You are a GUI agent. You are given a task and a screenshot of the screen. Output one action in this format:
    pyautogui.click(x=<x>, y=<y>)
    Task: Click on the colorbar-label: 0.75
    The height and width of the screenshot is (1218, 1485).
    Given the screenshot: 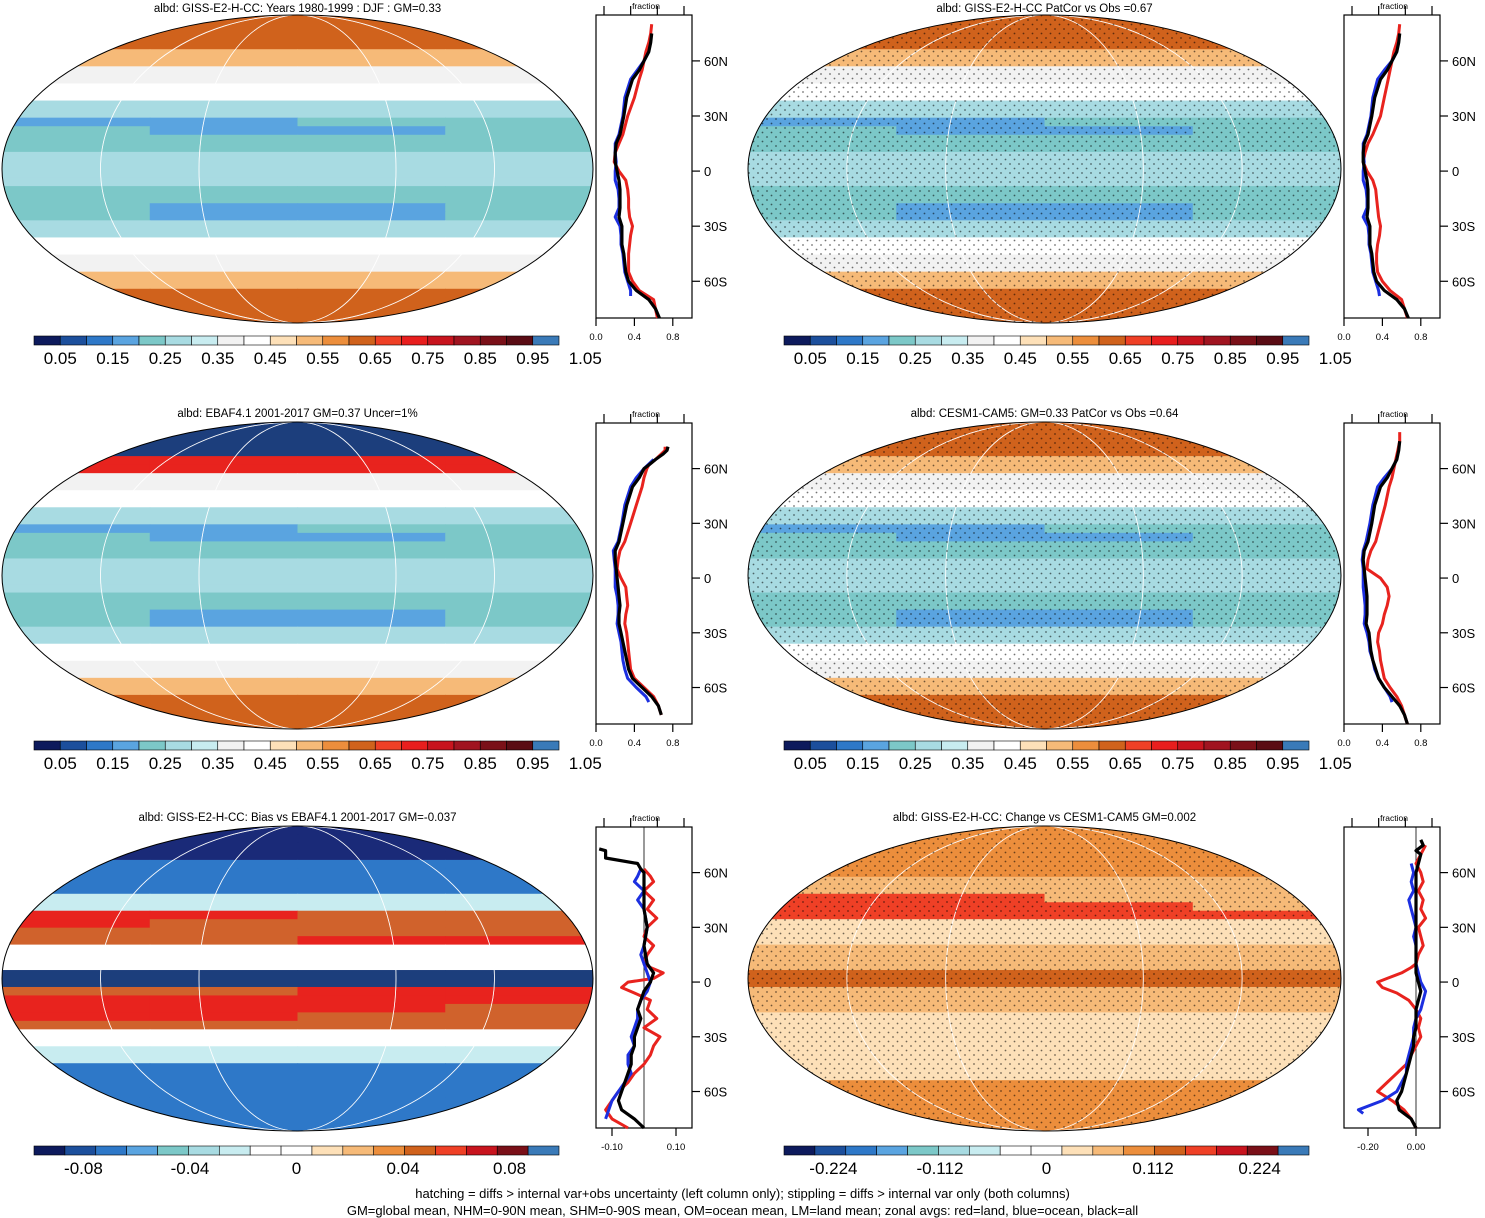 What is the action you would take?
    pyautogui.click(x=1177, y=763)
    